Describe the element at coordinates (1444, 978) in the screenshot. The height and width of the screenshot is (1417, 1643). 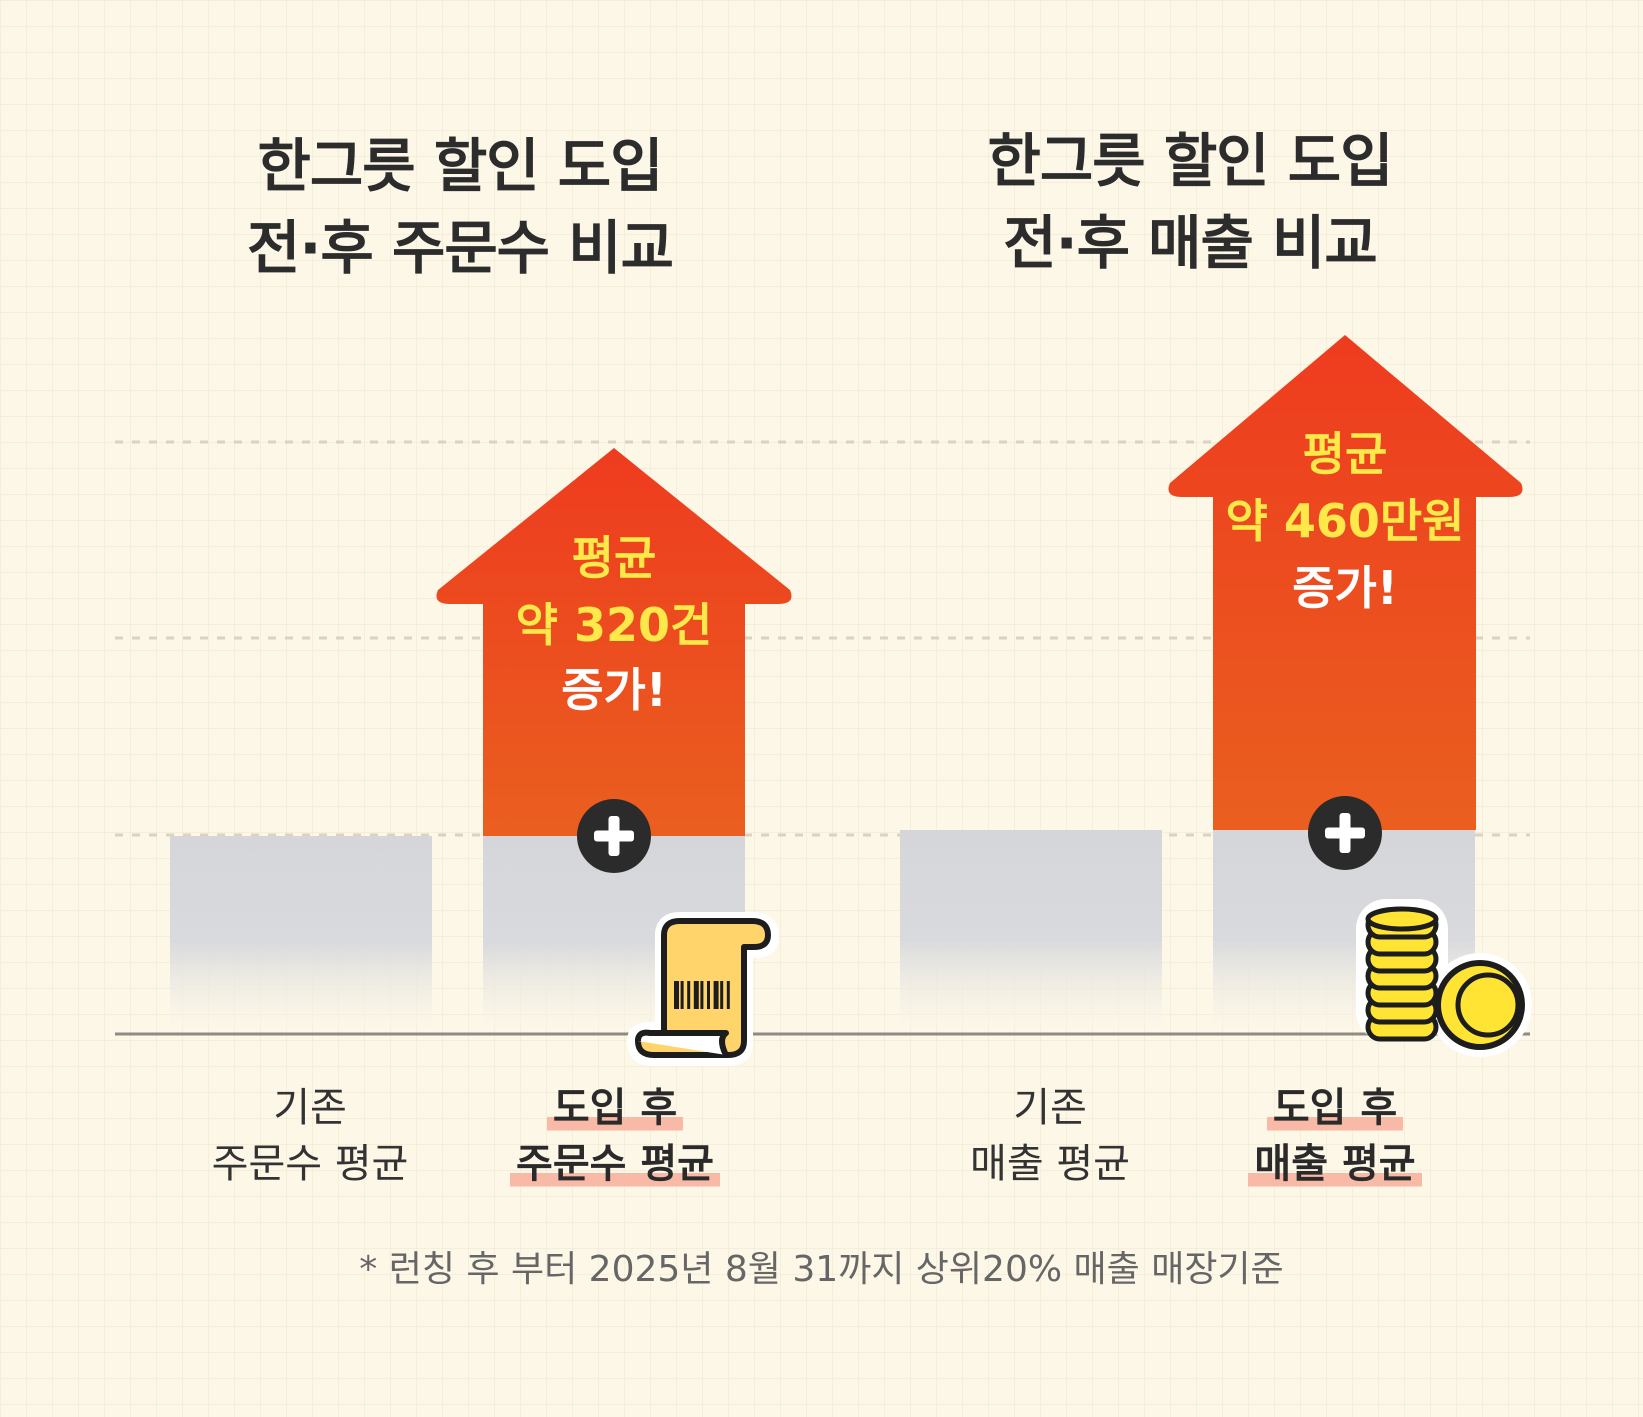
I see `coins-icon` at that location.